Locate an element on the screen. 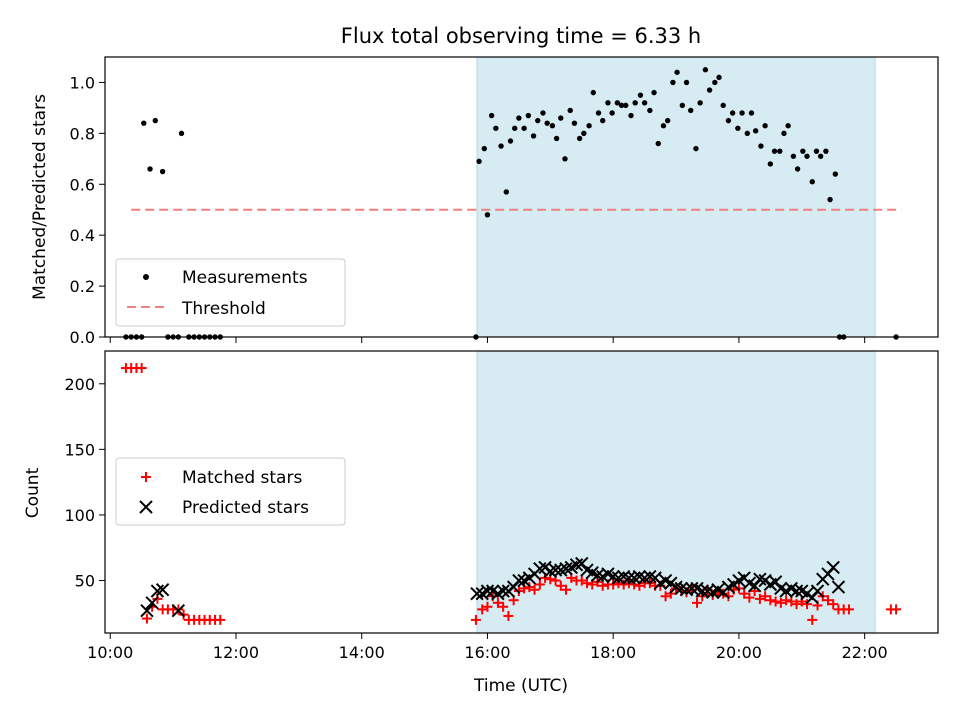  y-tick-label: 50 is located at coordinates (85, 581).